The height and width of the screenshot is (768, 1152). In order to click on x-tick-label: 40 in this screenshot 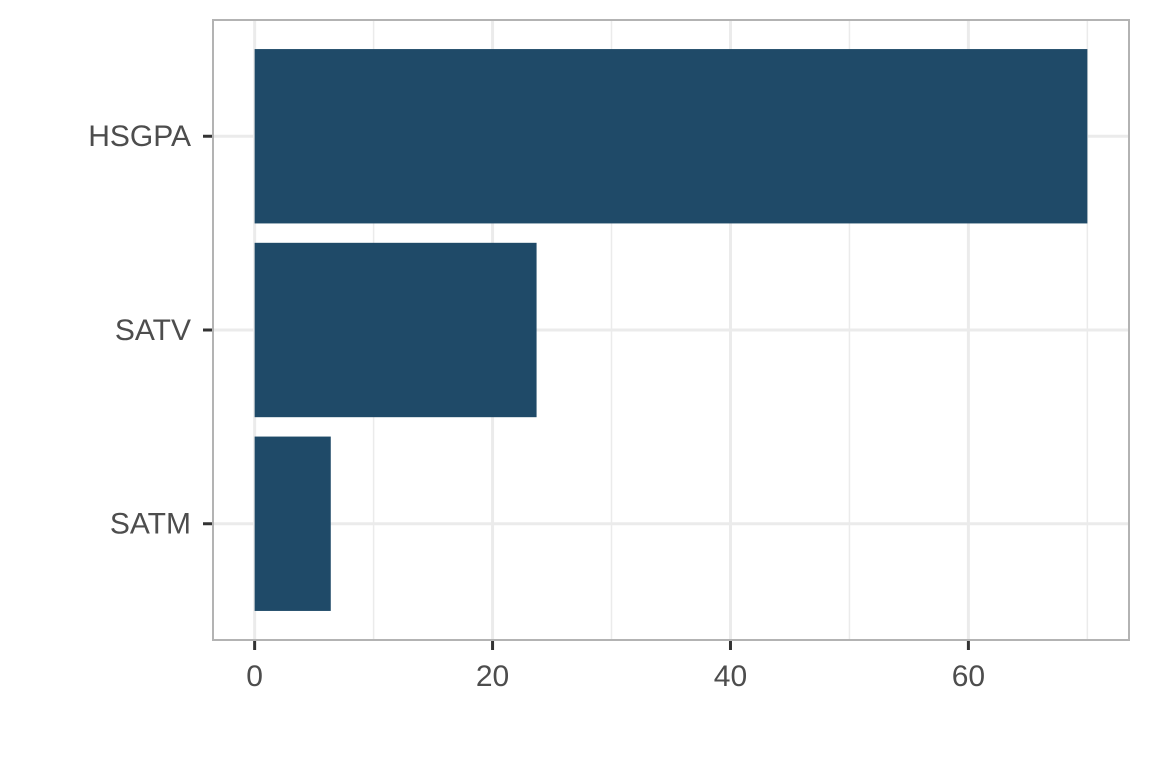, I will do `click(730, 676)`.